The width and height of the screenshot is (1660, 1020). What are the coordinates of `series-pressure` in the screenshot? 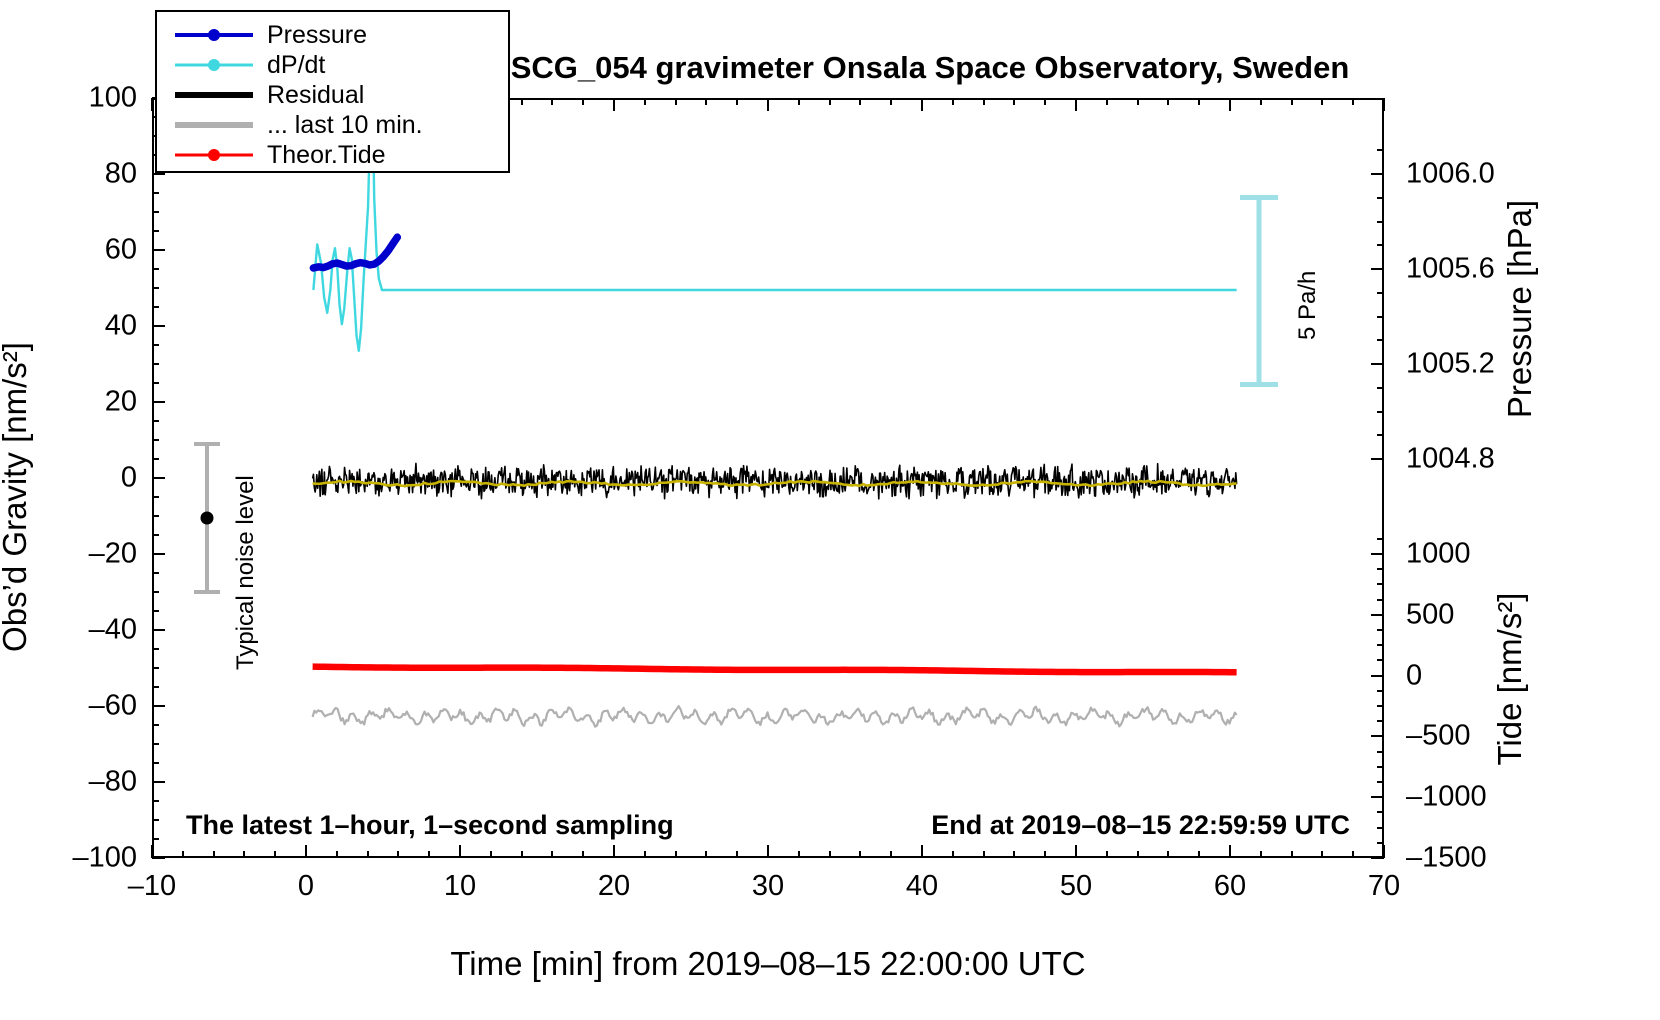 It's located at (355, 252).